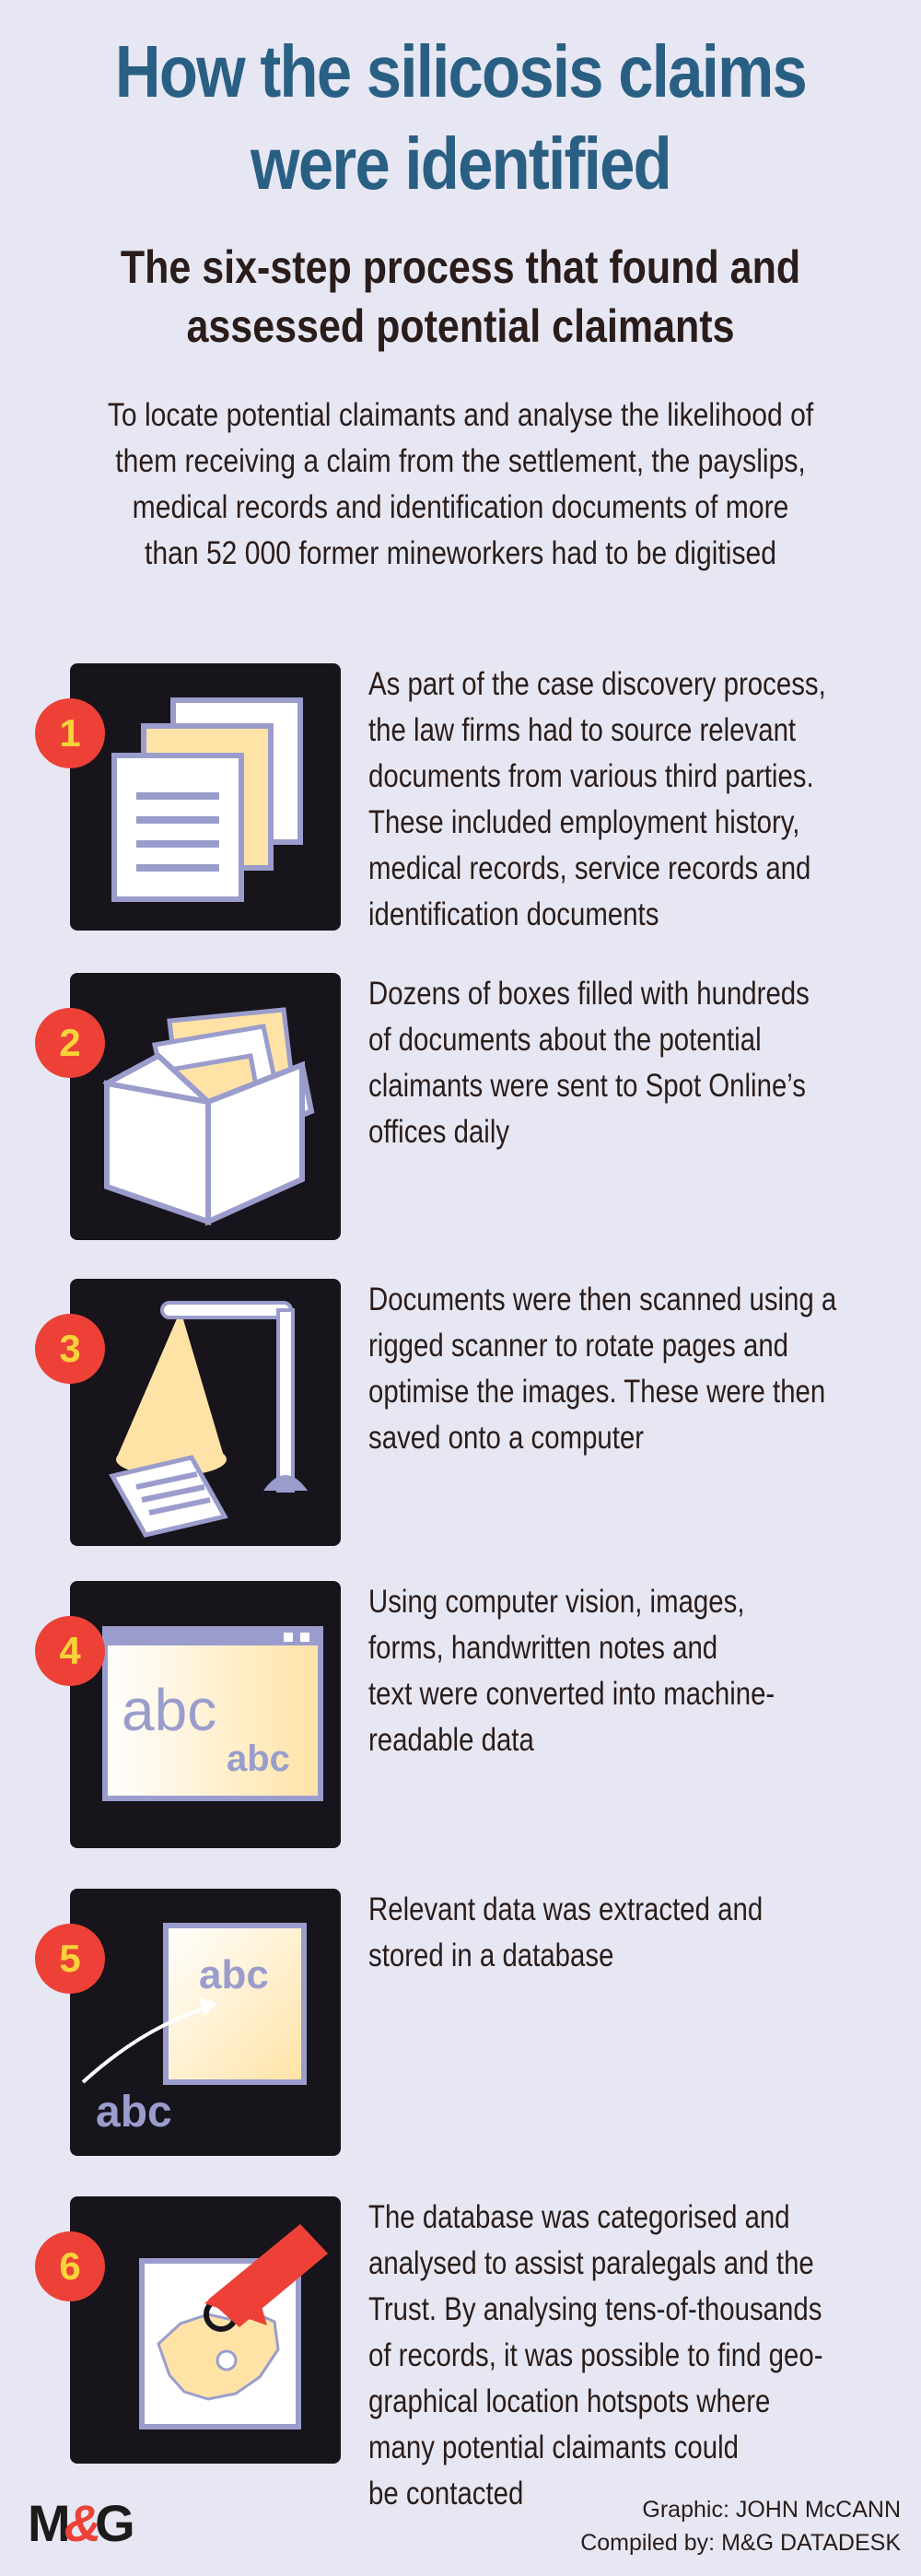  Describe the element at coordinates (595, 2309) in the screenshot. I see `step-6-line-3: Trust. By analysing tens-of-thousands` at that location.